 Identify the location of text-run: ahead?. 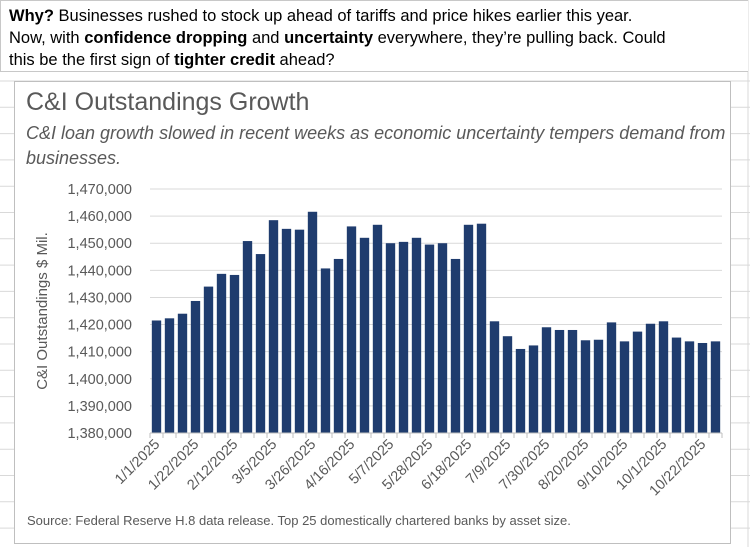
(304, 60).